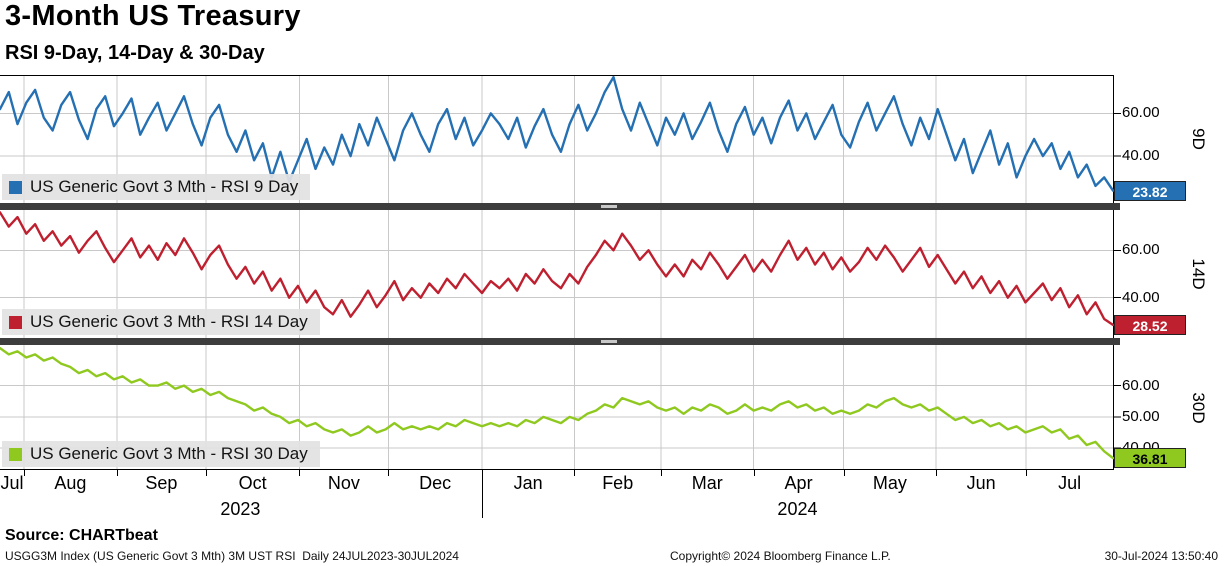 The height and width of the screenshot is (566, 1224). I want to click on legend-label: US Generic Govt 3 Mth - RSI 9 Day, so click(164, 186).